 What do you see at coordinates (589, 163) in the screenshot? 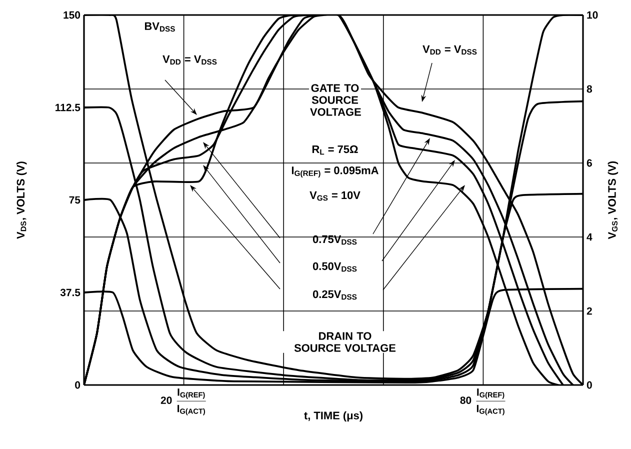
I see `y2-tick-label: 6` at bounding box center [589, 163].